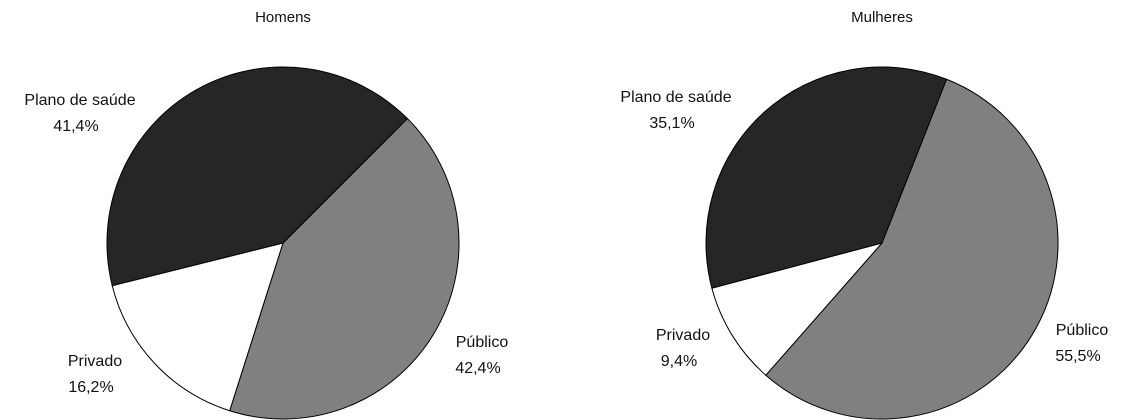 The height and width of the screenshot is (420, 1122). What do you see at coordinates (671, 123) in the screenshot?
I see `slice-value-label: 35,1%` at bounding box center [671, 123].